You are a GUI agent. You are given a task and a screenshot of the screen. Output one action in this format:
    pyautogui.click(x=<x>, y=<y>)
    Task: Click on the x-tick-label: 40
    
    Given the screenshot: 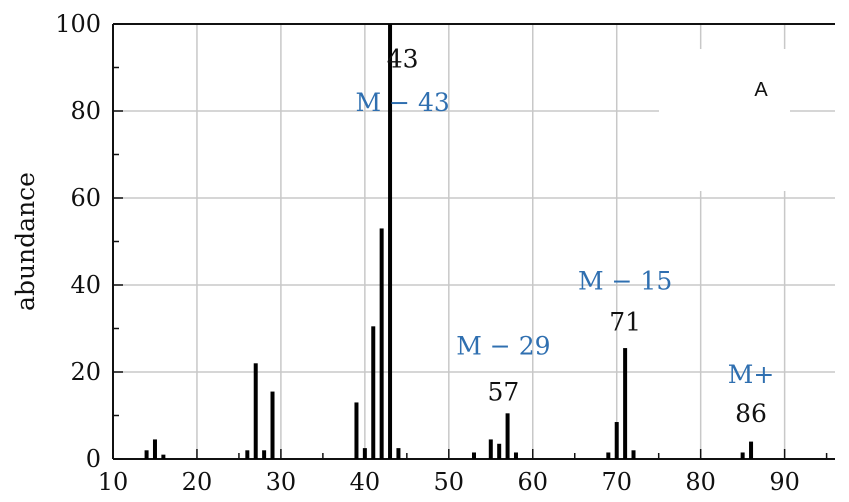 What is the action you would take?
    pyautogui.click(x=365, y=482)
    